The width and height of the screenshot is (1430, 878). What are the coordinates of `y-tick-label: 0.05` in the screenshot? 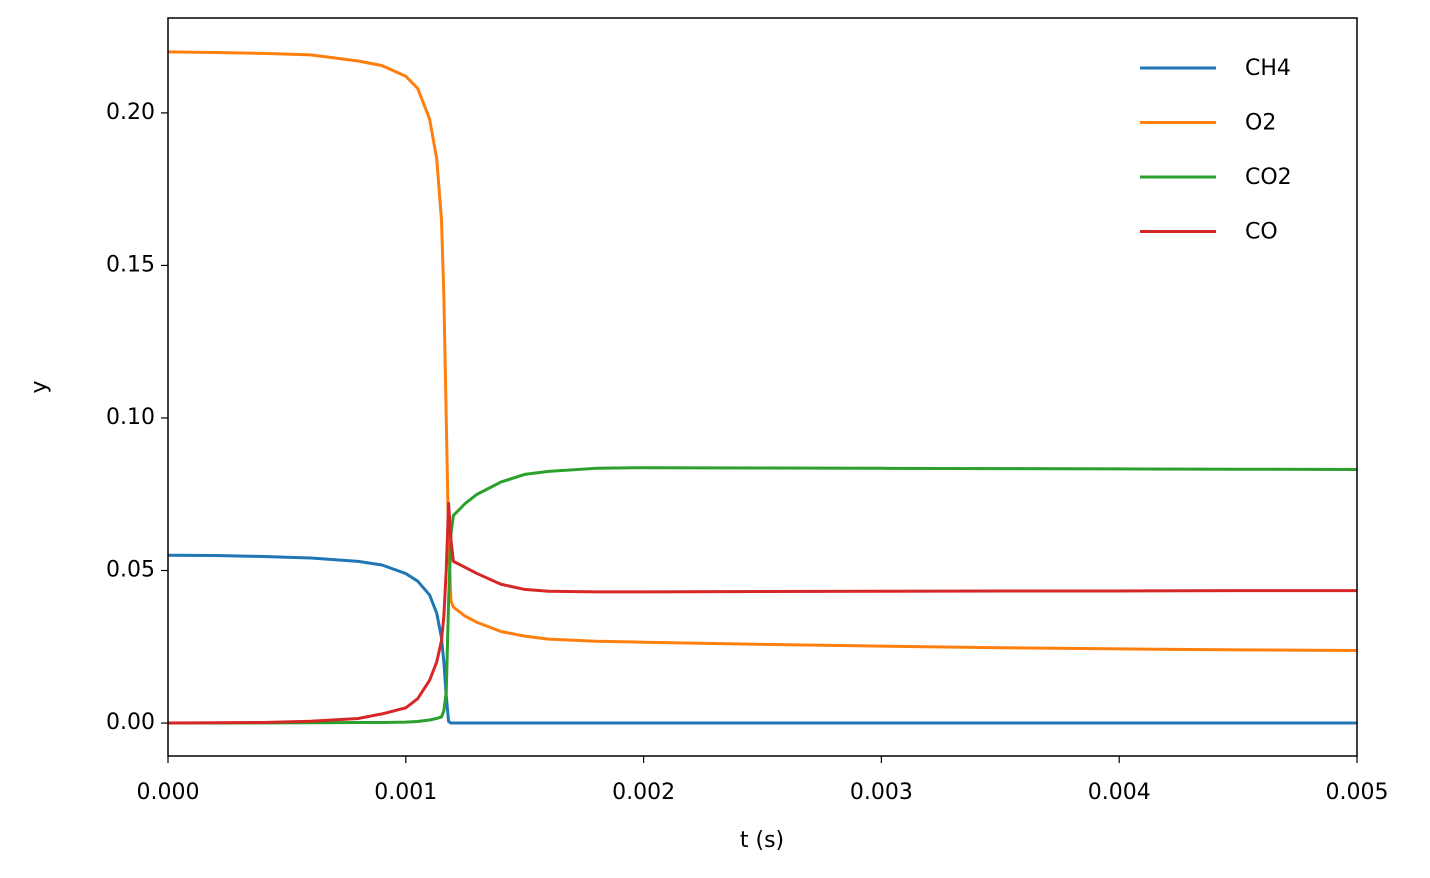 It's located at (130, 570).